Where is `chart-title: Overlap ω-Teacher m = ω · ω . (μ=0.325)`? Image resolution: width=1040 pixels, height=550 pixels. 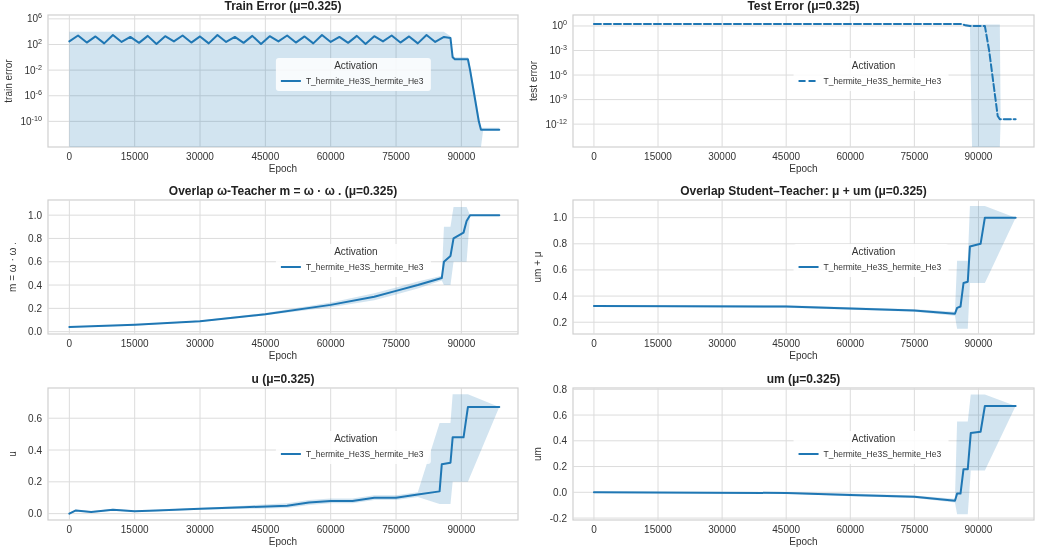
chart-title: Overlap ω-Teacher m = ω · ω . (μ=0.325) is located at coordinates (283, 191).